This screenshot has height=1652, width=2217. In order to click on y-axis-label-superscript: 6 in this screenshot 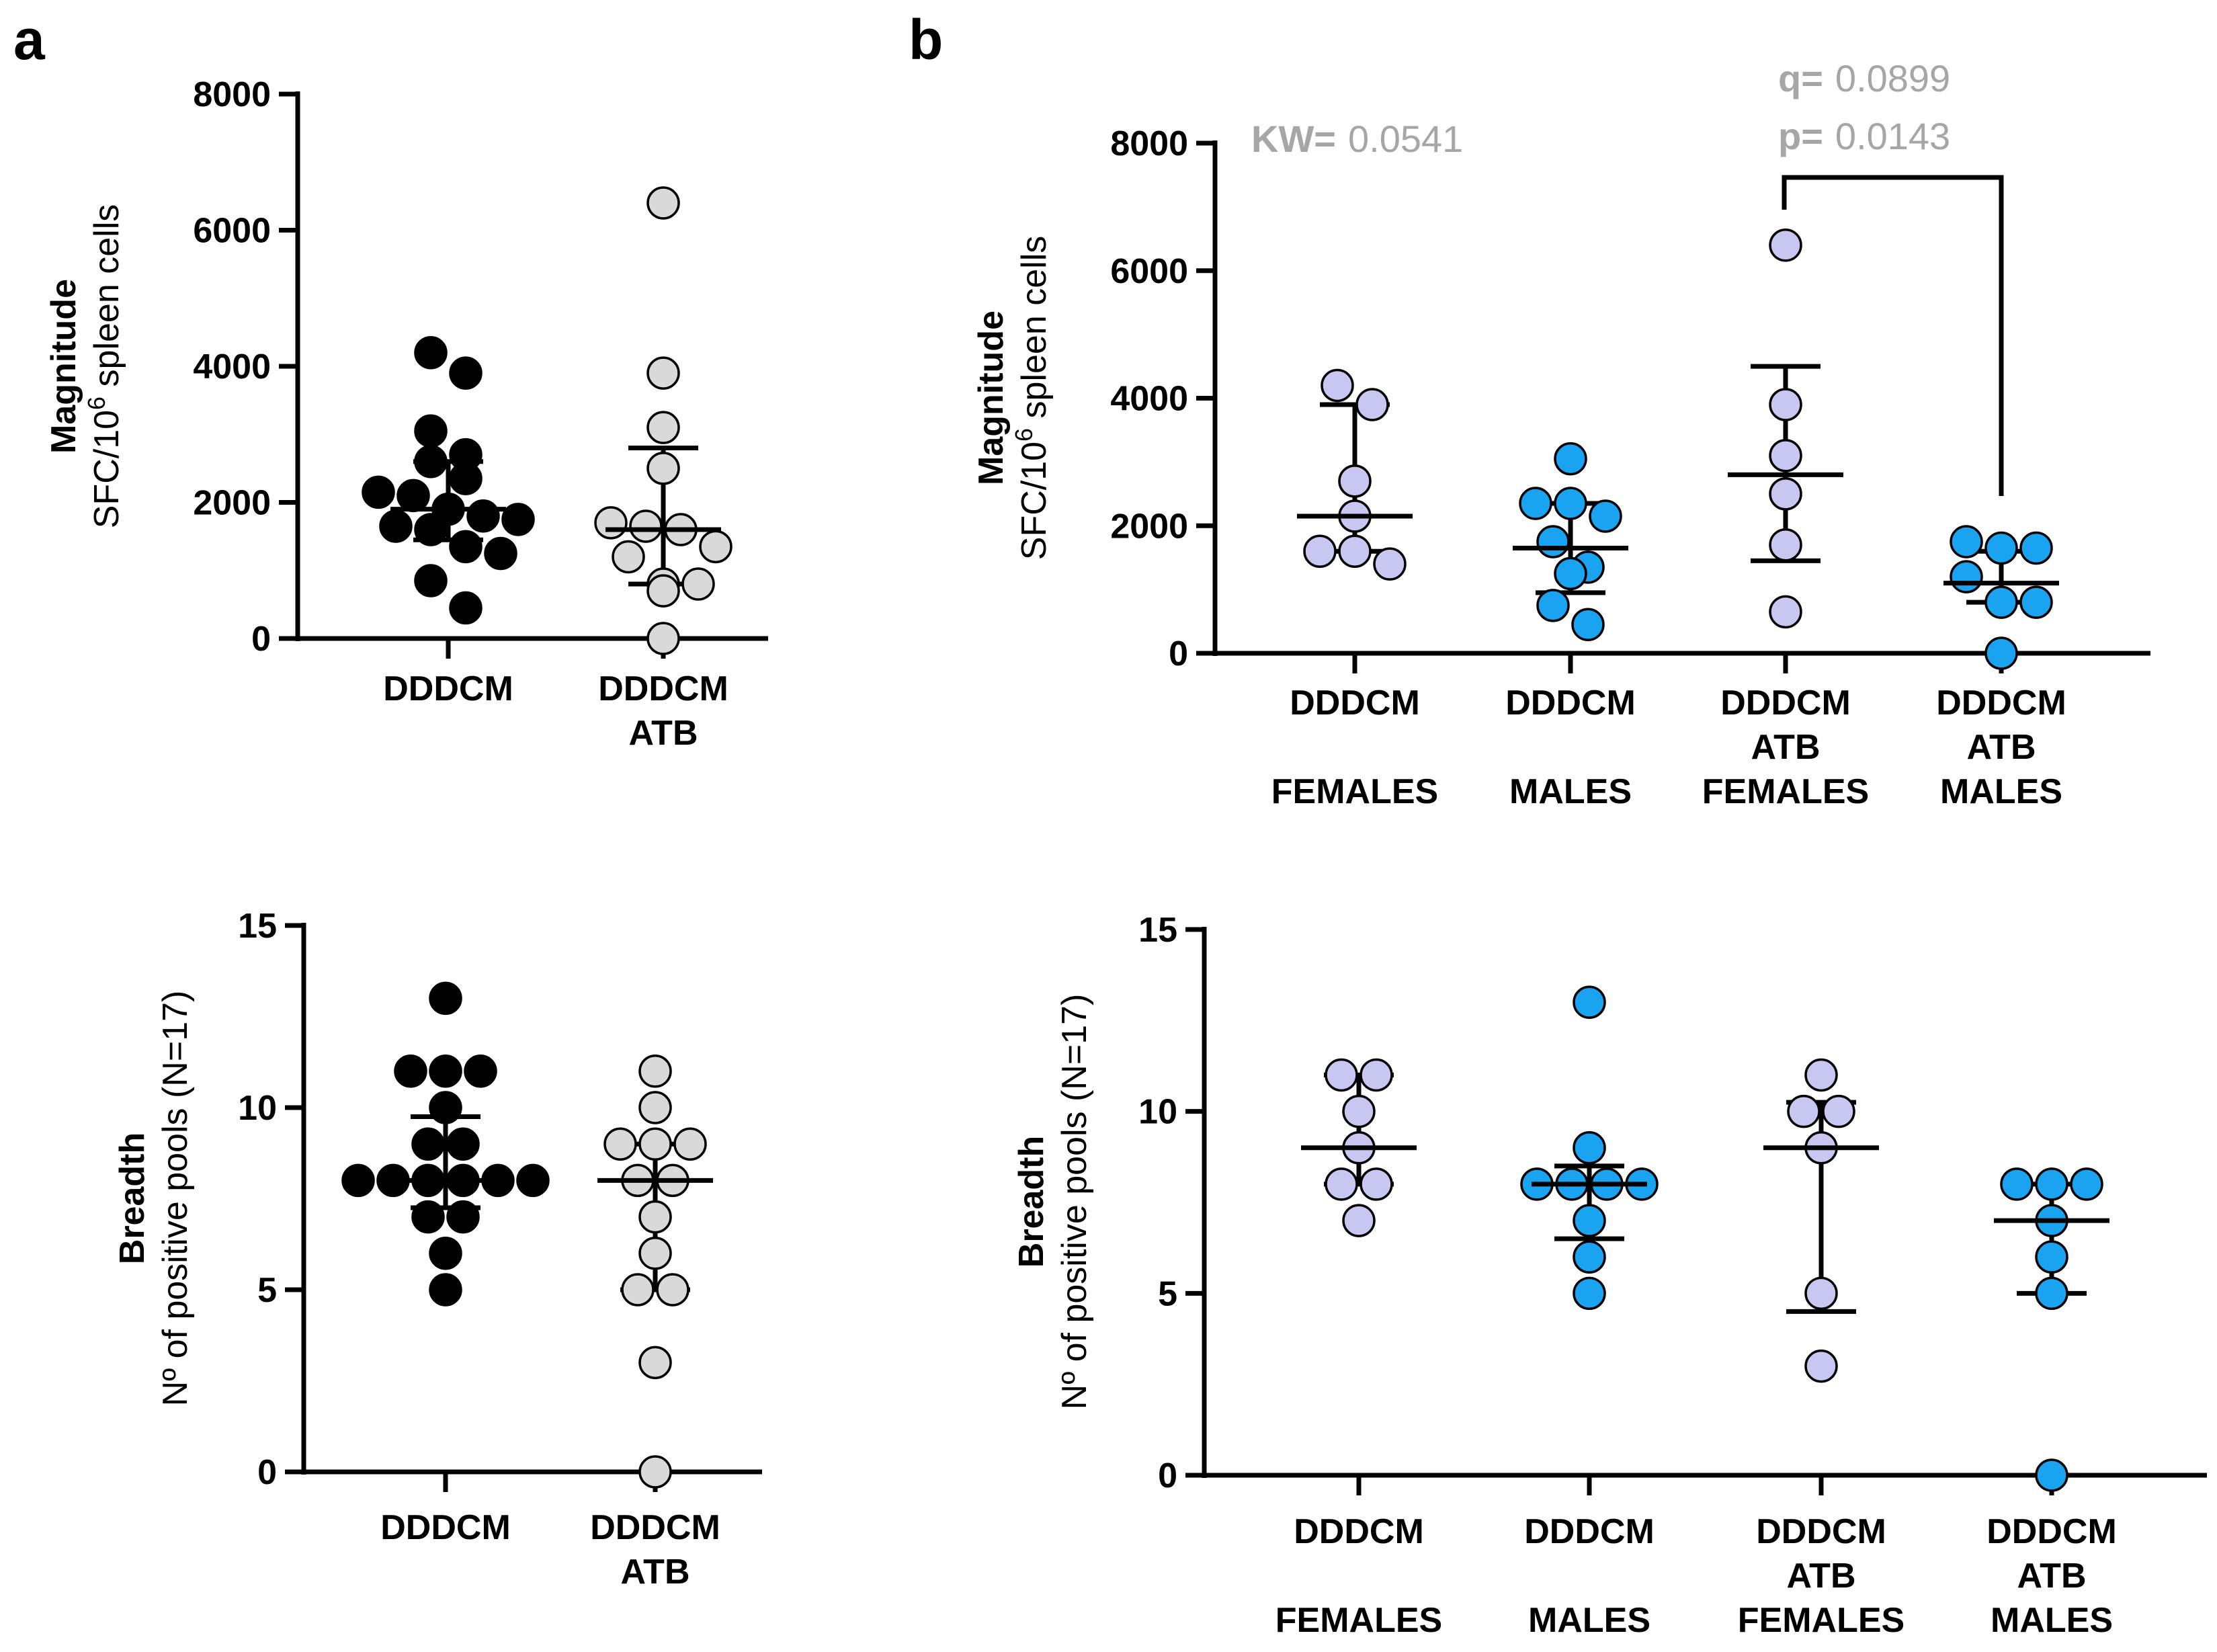, I will do `click(1024, 435)`.